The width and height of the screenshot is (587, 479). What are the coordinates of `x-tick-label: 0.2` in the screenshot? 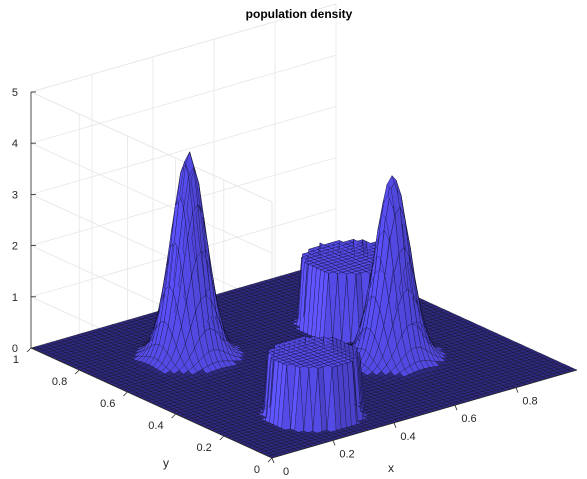 It's located at (346, 454).